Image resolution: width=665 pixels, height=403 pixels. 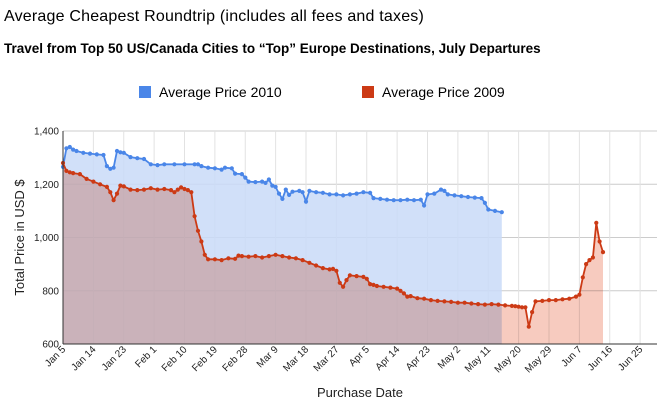 What do you see at coordinates (46, 185) in the screenshot?
I see `y-tick-label: 1,200` at bounding box center [46, 185].